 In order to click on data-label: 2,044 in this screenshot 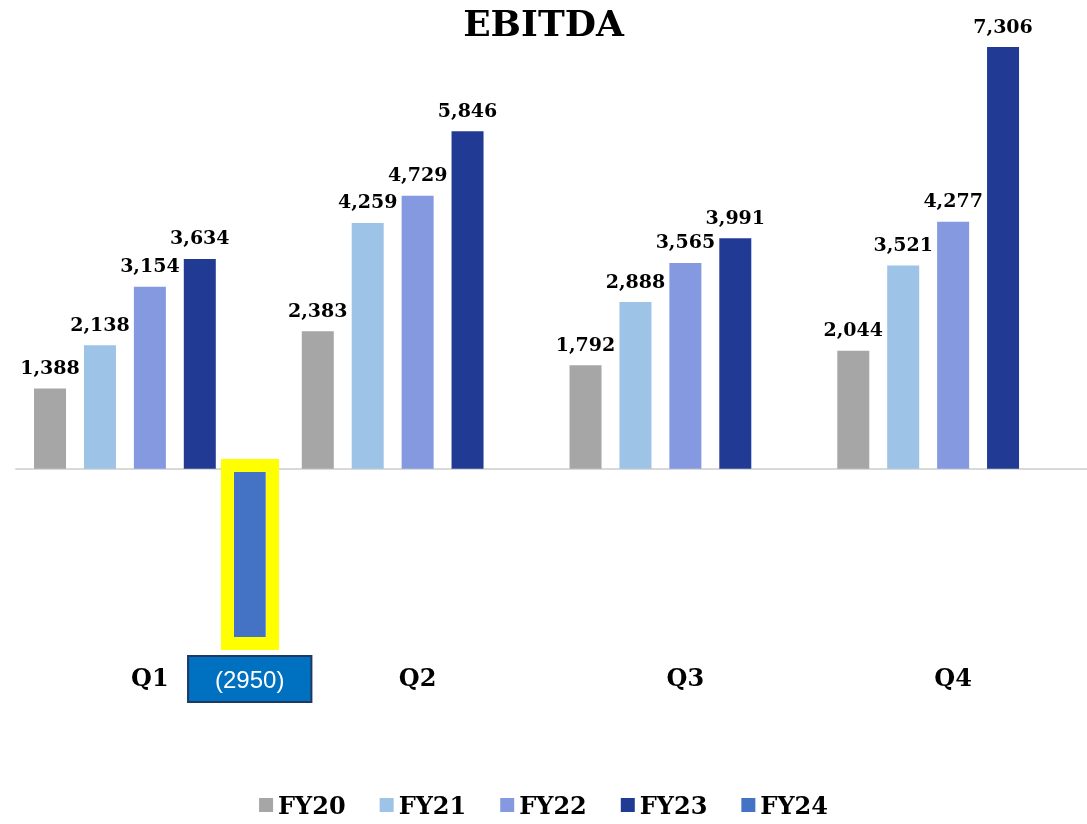, I will do `click(853, 329)`.